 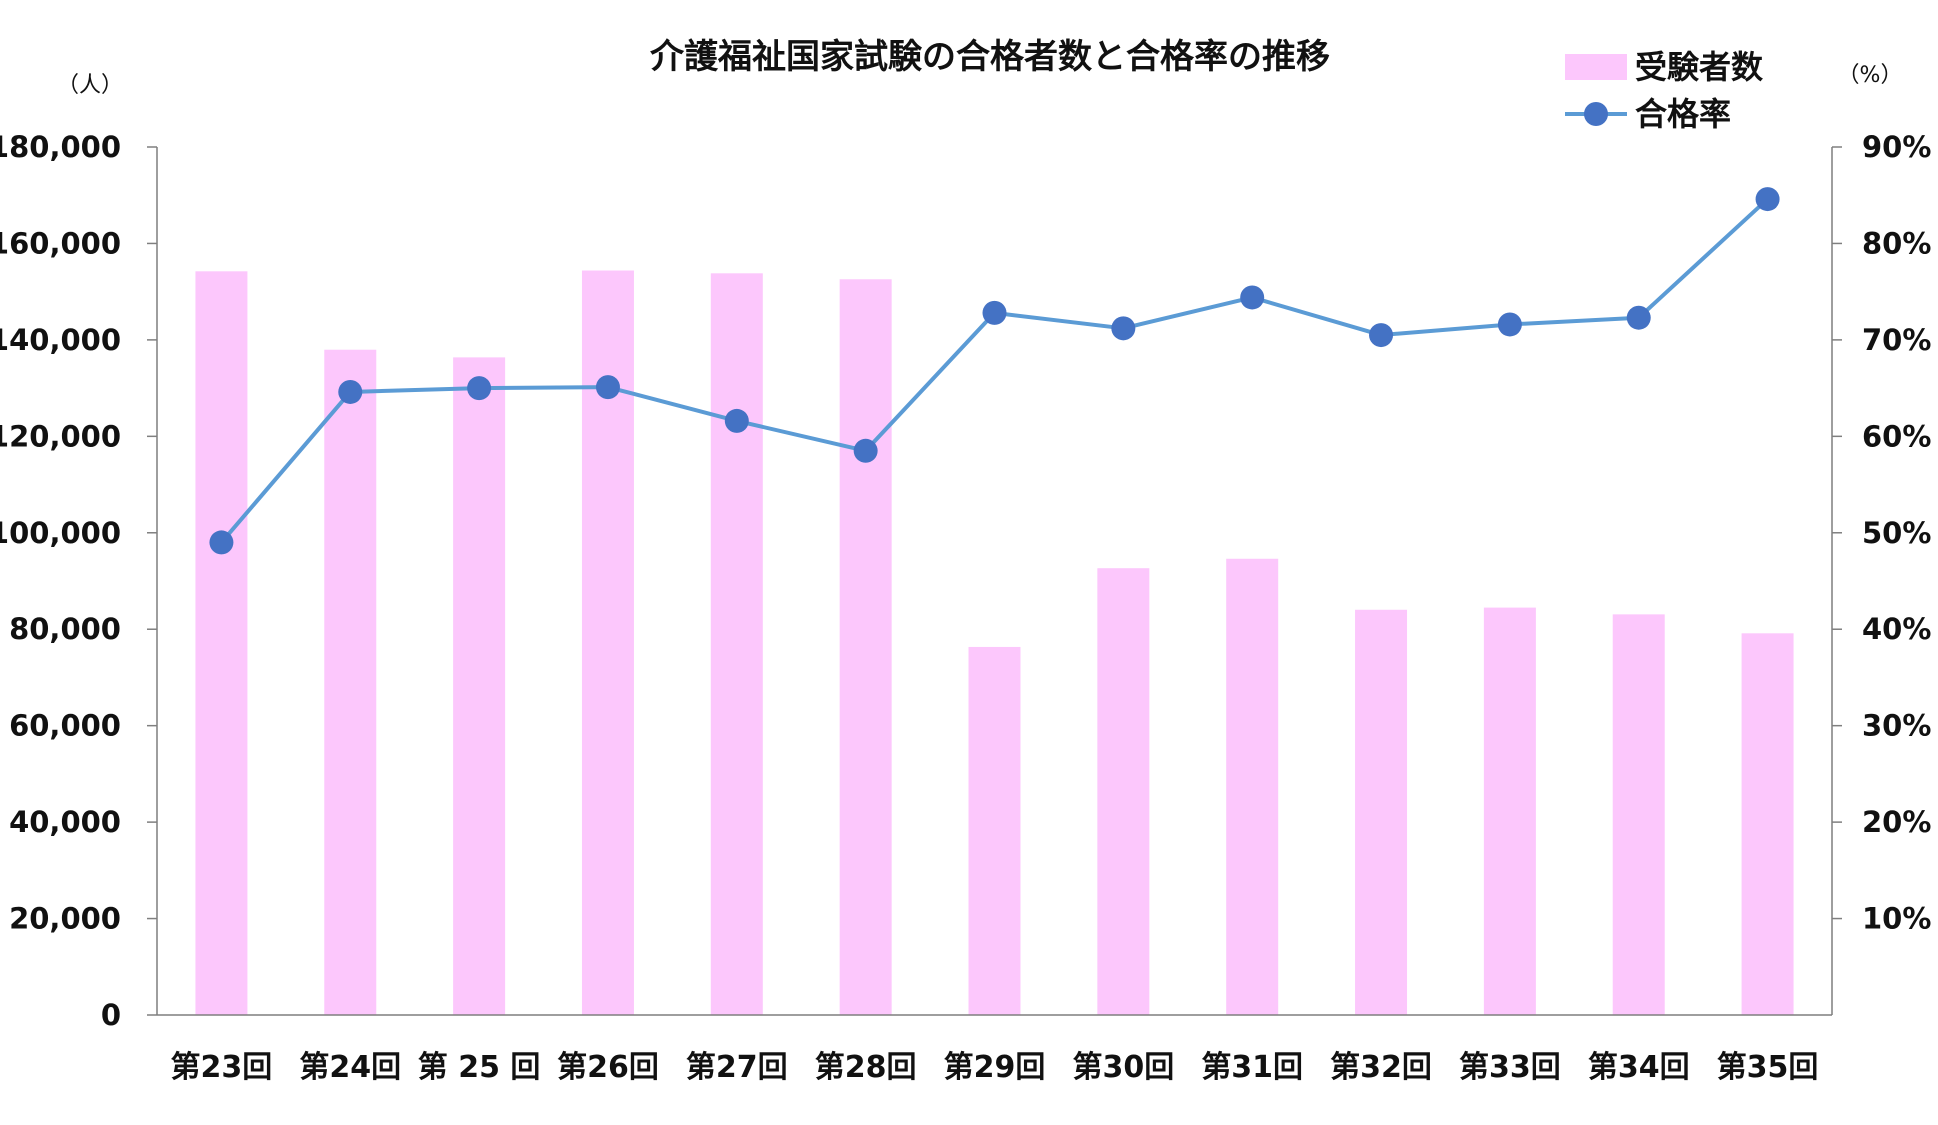 What do you see at coordinates (1639, 1067) in the screenshot?
I see `category-label: 第34回` at bounding box center [1639, 1067].